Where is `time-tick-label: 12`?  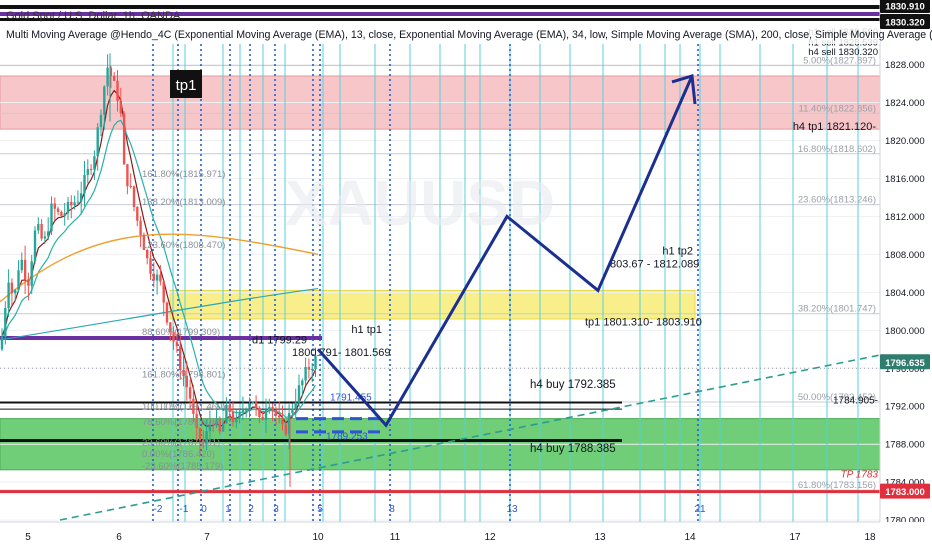
time-tick-label: 12 is located at coordinates (490, 537).